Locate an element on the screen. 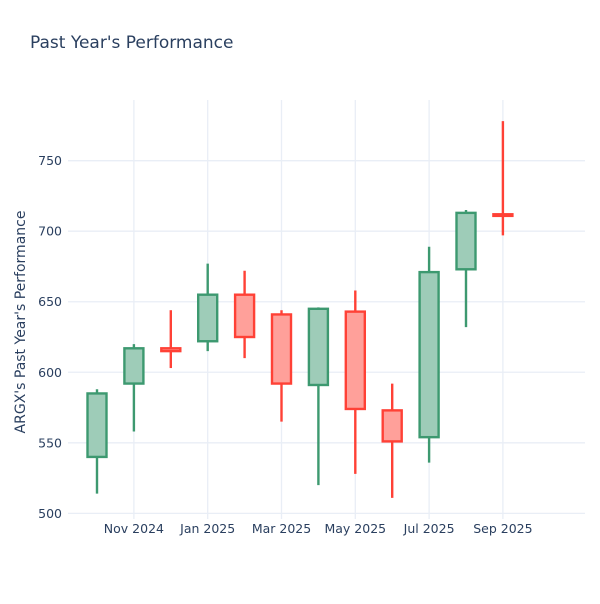 The width and height of the screenshot is (600, 604). candle-apr-2025 is located at coordinates (318, 396).